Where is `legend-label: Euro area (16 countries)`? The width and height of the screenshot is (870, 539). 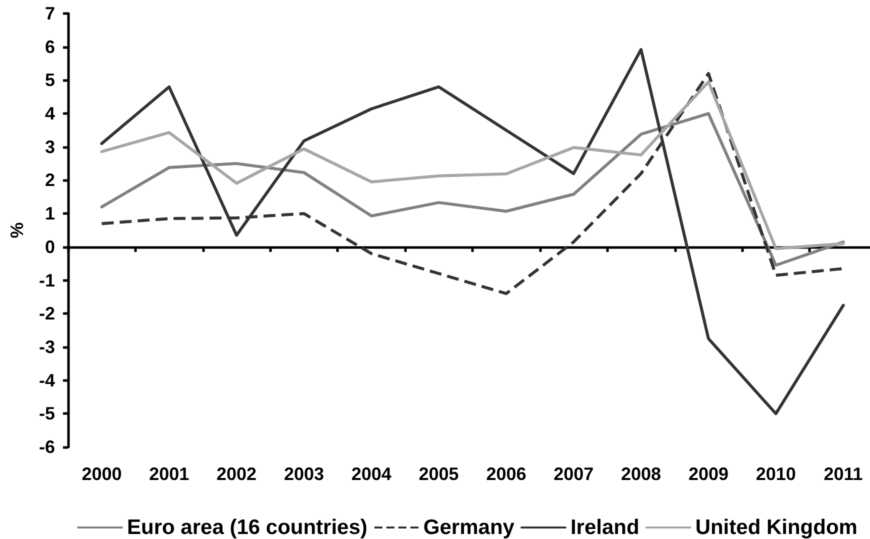
legend-label: Euro area (16 countries) is located at coordinates (247, 527).